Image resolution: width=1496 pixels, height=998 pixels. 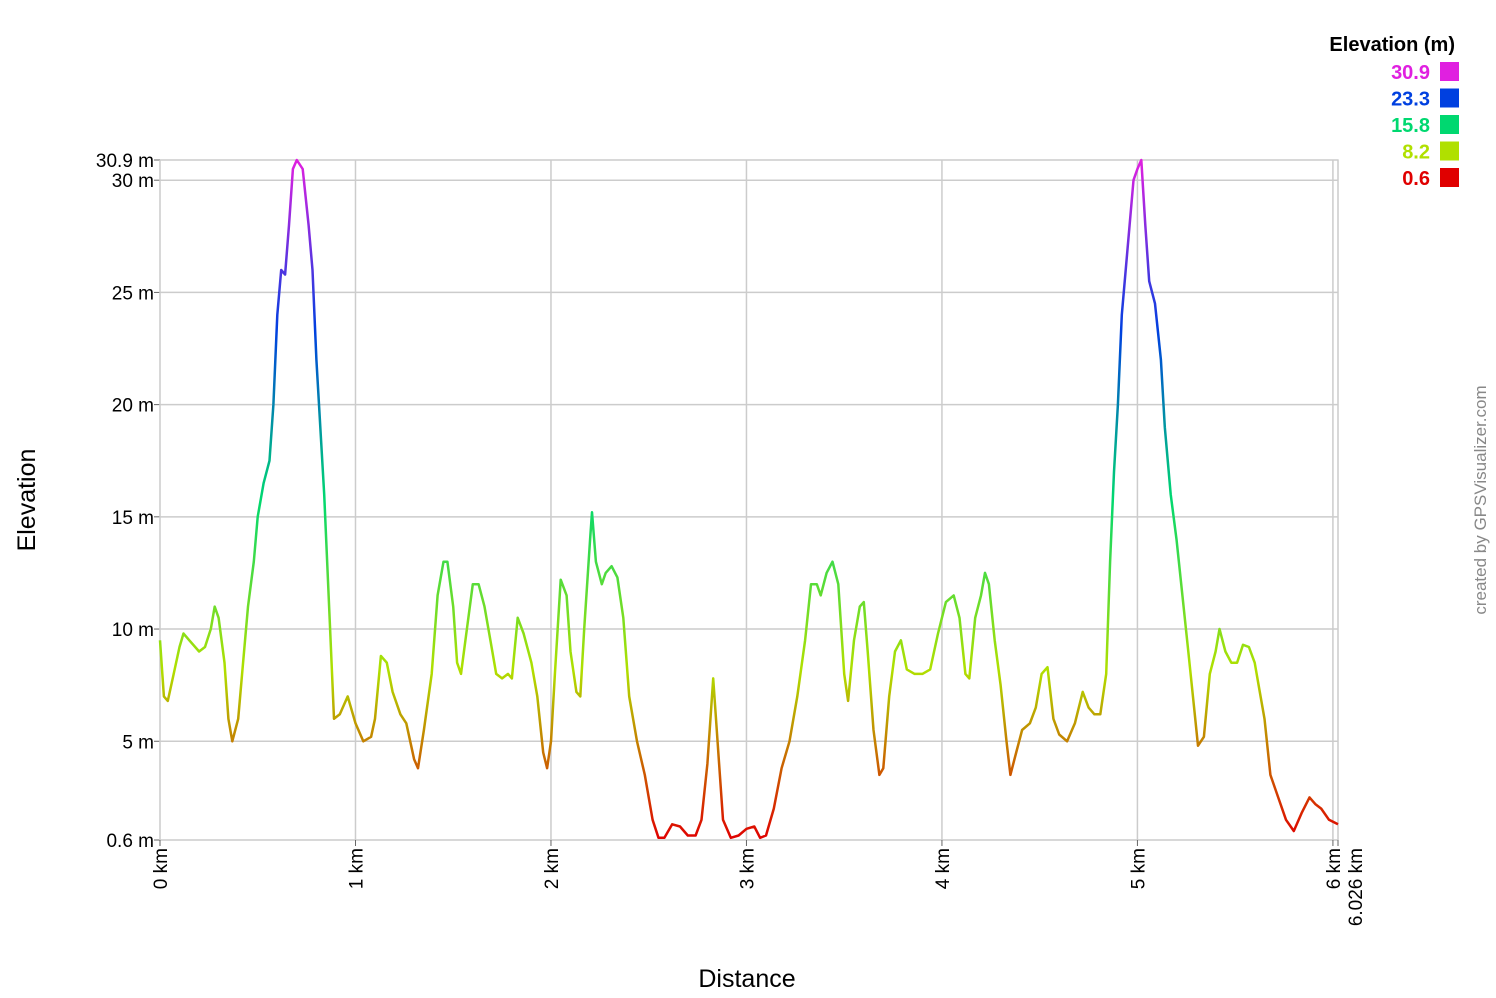 What do you see at coordinates (1356, 887) in the screenshot?
I see `x-tick-label: 6.026 km` at bounding box center [1356, 887].